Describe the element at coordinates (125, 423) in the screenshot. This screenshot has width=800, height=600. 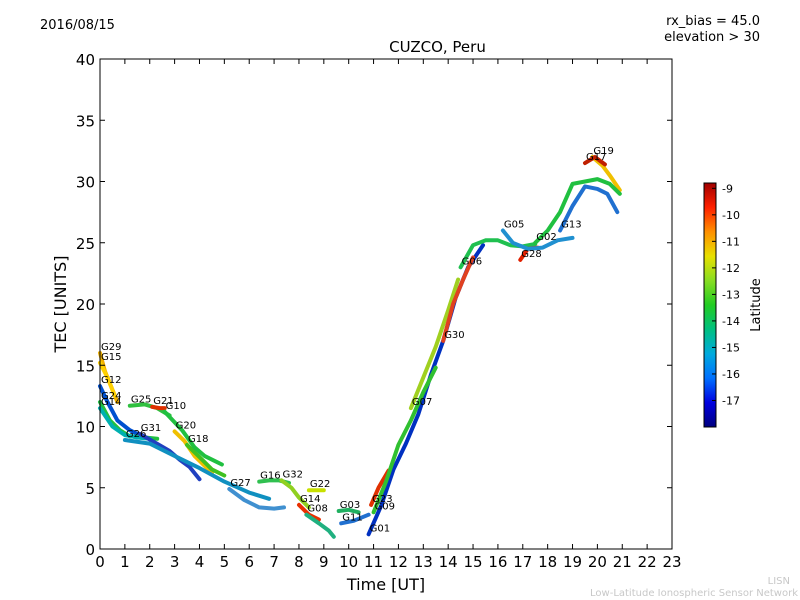
I see `series-track-g14` at that location.